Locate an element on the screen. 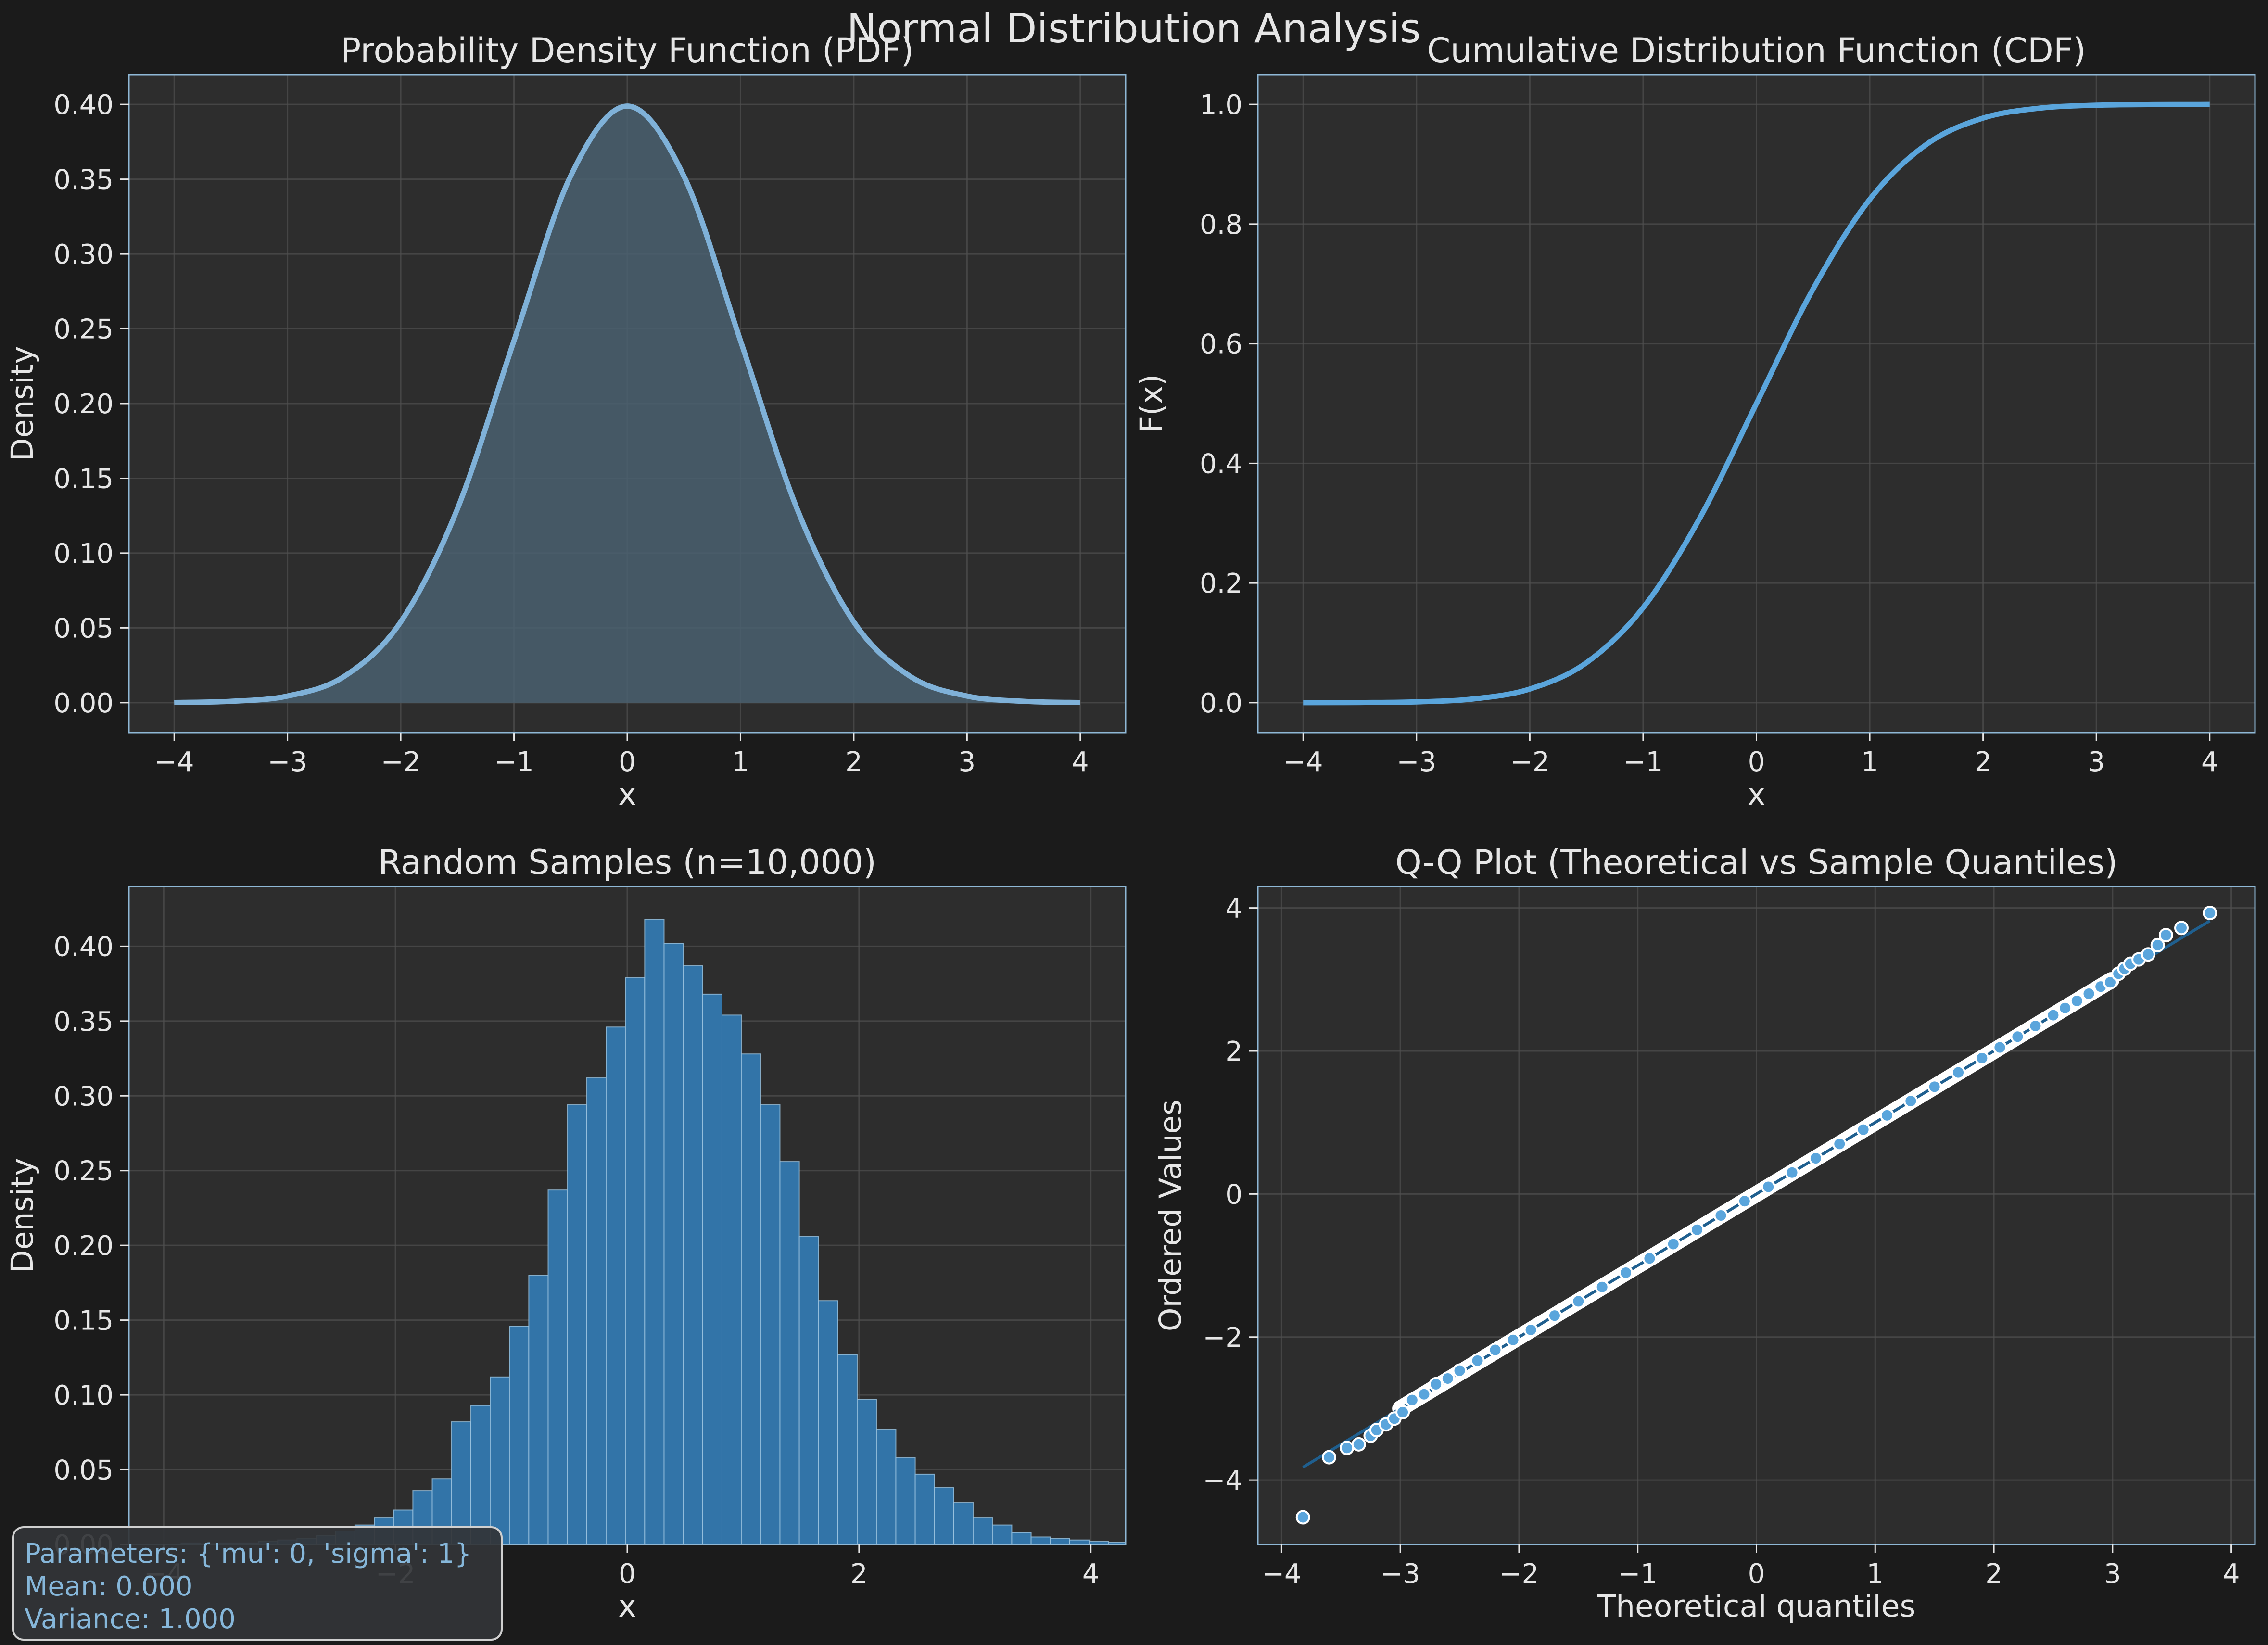  qq-x-axis-label: Theoretical quantiles is located at coordinates (1756, 1606).